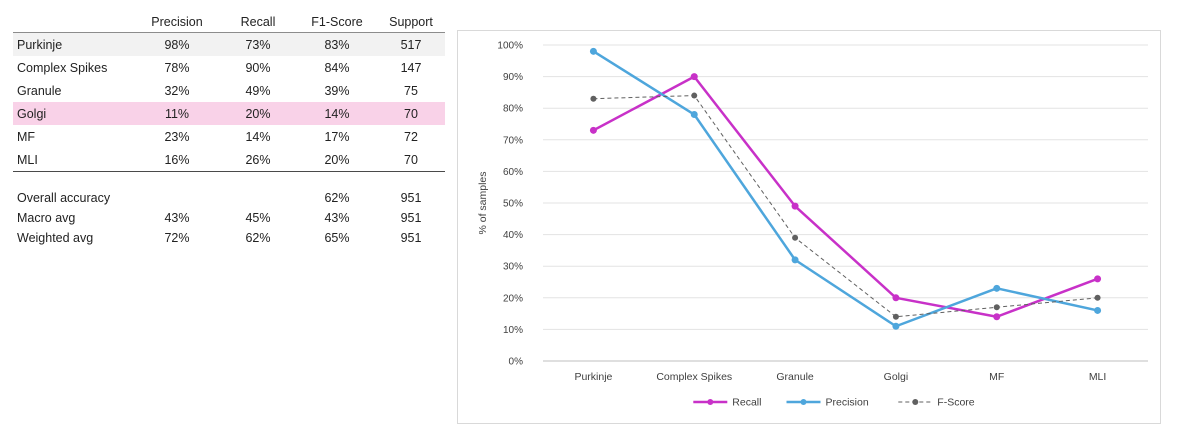 The image size is (1181, 448). Describe the element at coordinates (510, 46) in the screenshot. I see `y-tick-label: 100%` at that location.